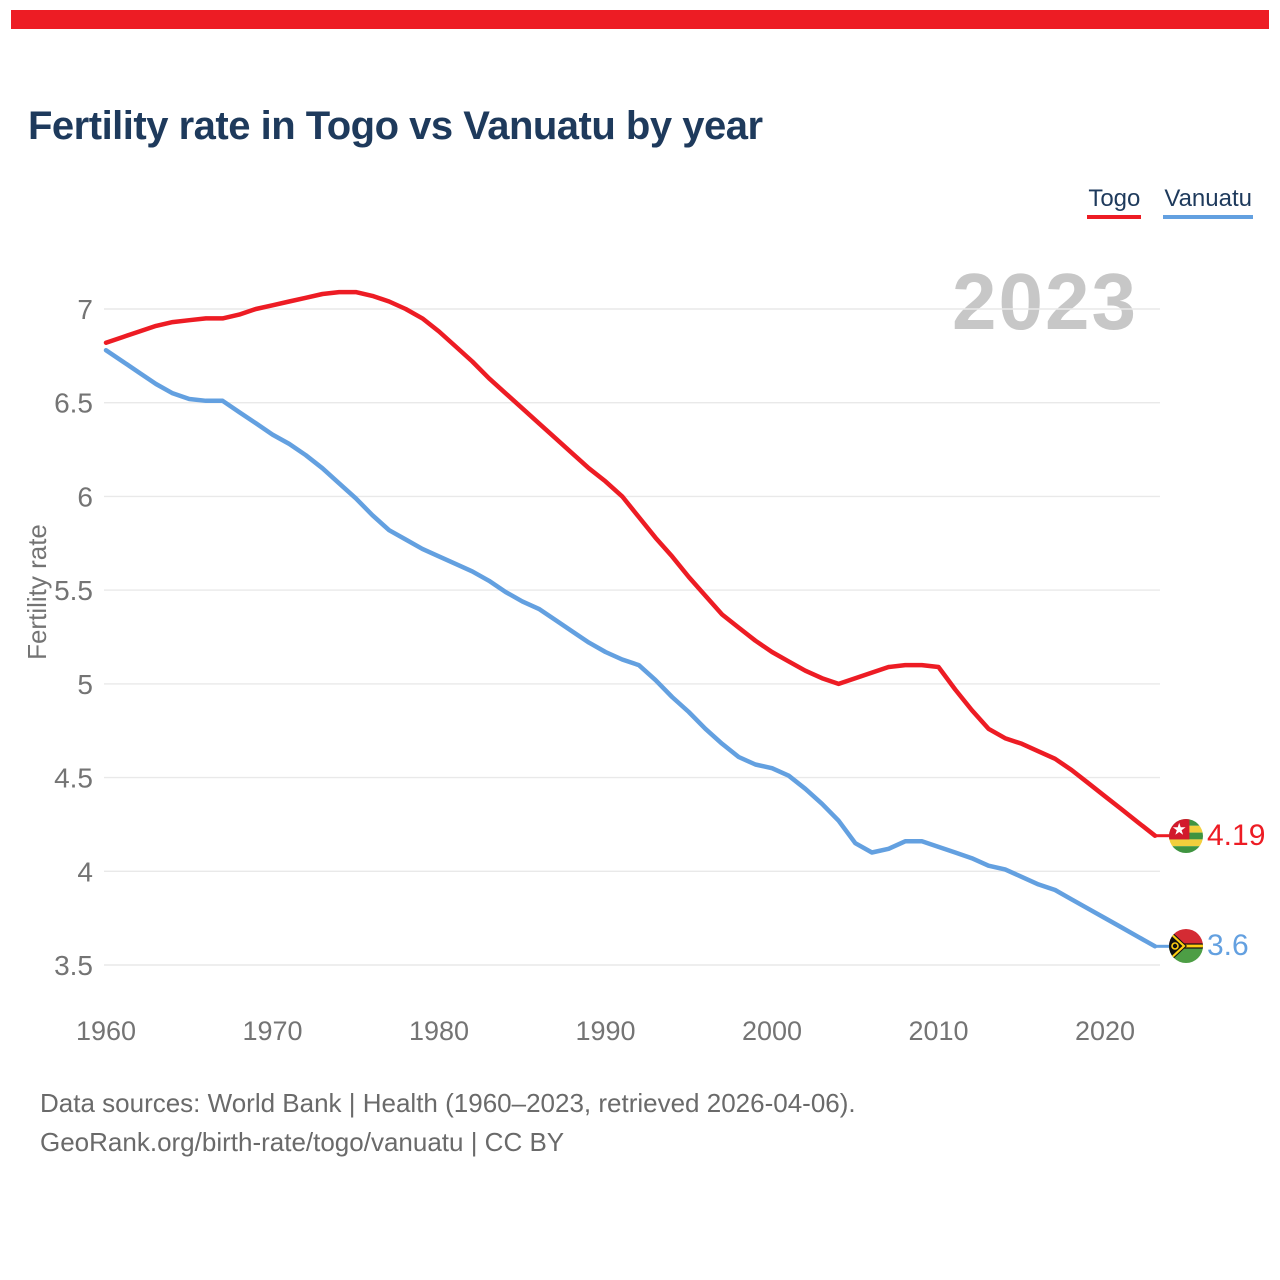 The image size is (1280, 1280). What do you see at coordinates (1186, 946) in the screenshot?
I see `vanuatu-flag-icon` at bounding box center [1186, 946].